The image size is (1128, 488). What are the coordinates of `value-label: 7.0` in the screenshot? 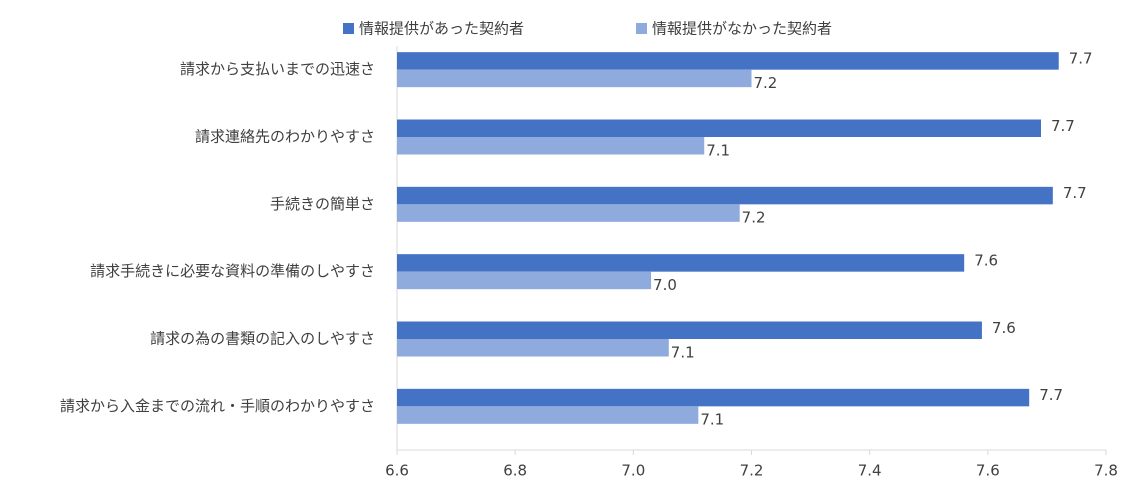 It's located at (665, 285).